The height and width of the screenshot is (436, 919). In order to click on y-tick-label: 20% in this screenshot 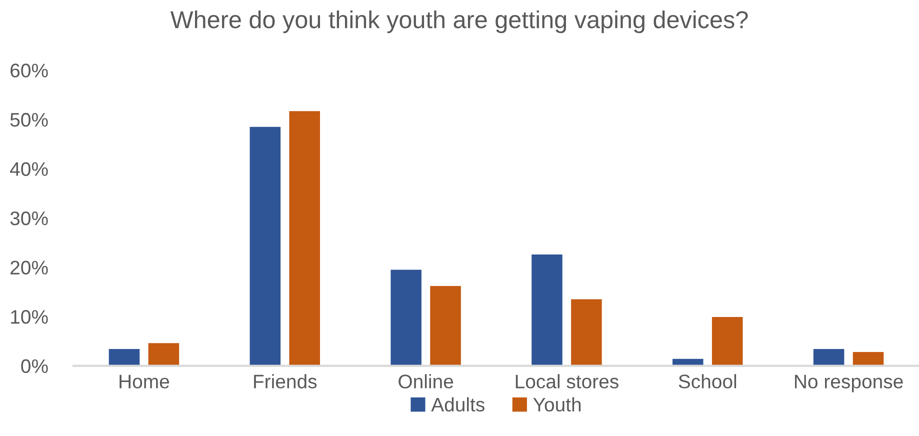, I will do `click(29, 267)`.